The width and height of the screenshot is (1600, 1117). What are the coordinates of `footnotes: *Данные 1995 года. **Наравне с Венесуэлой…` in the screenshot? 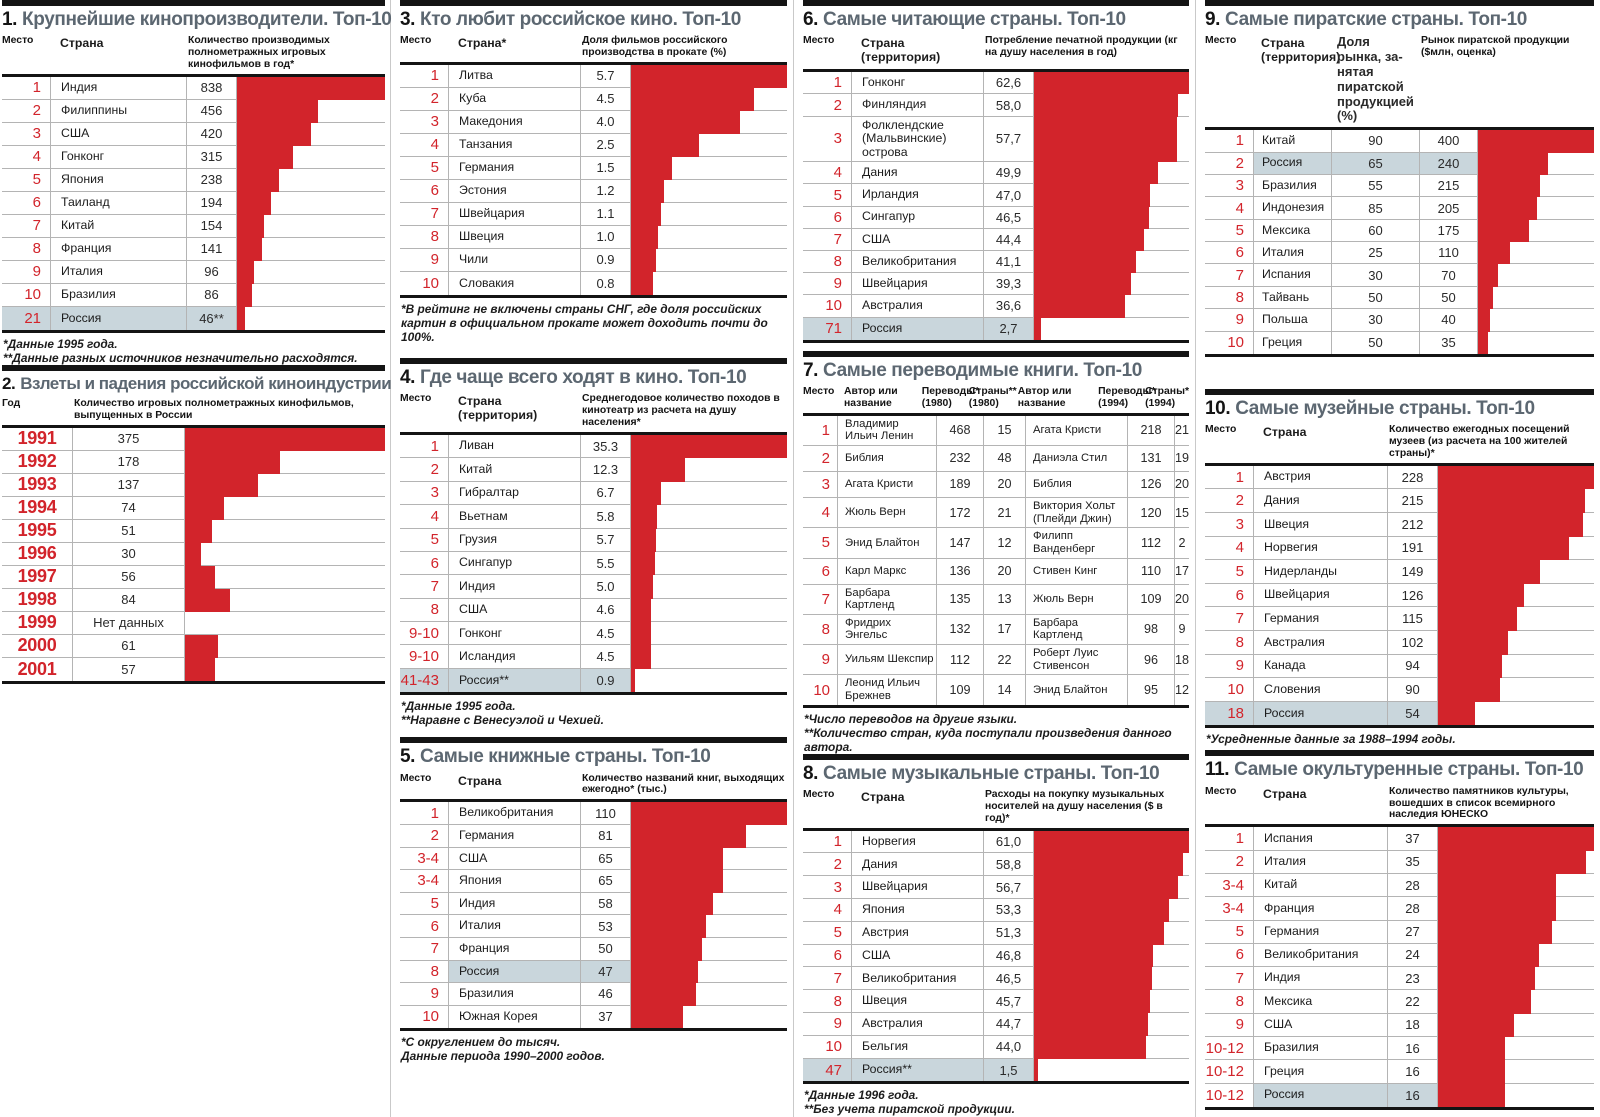 It's located at (593, 711).